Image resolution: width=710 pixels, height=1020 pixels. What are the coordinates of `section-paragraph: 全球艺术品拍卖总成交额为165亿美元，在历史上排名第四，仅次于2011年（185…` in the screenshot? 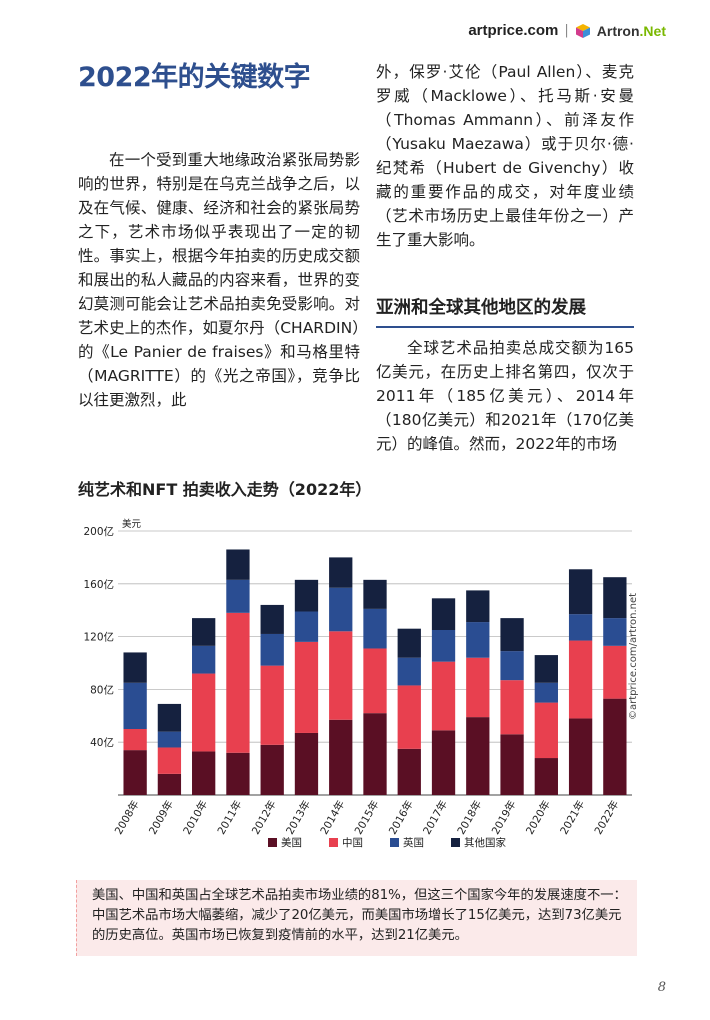 It's located at (505, 396).